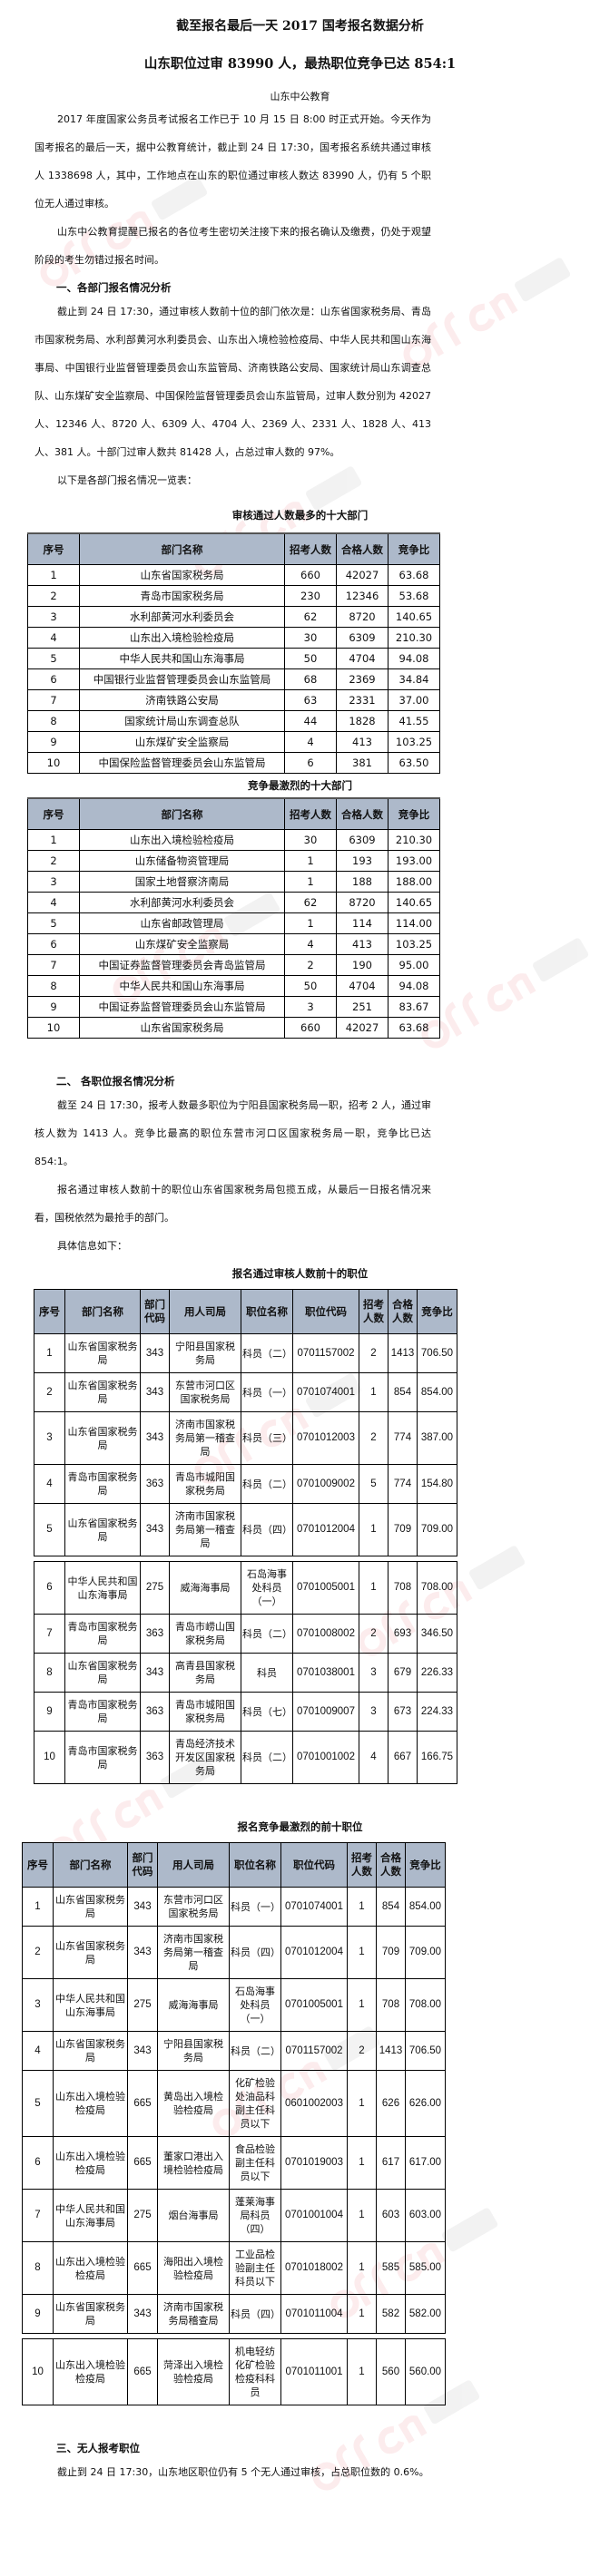 This screenshot has height=2576, width=600. Describe the element at coordinates (325, 1311) in the screenshot. I see `column-header: 职位代码` at that location.